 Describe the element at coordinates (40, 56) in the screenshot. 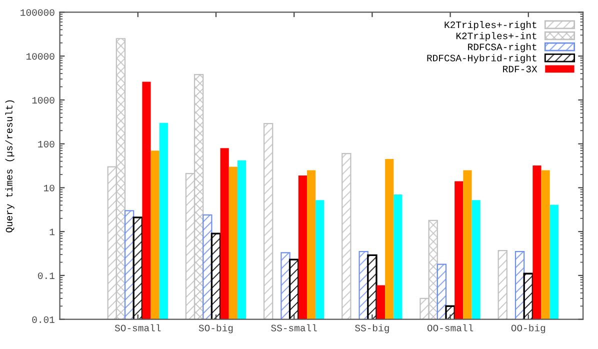

I see `y-tick-label: 10000` at that location.